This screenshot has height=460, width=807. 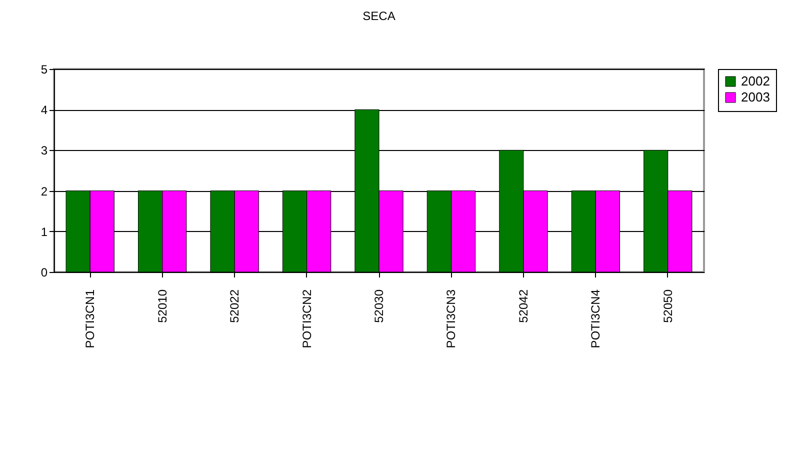 What do you see at coordinates (451, 318) in the screenshot?
I see `x-tick-label: POTI3CN3` at bounding box center [451, 318].